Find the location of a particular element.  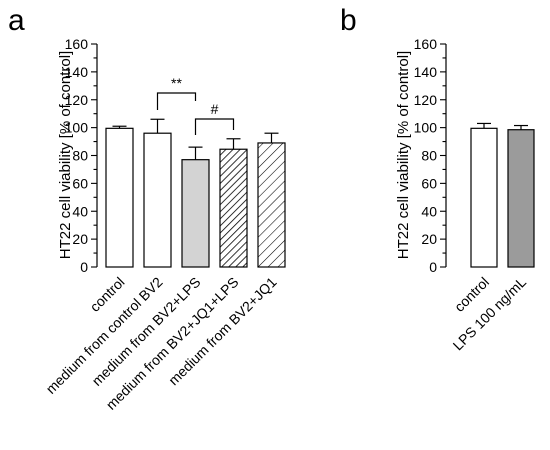

significance-label: ** is located at coordinates (176, 83).